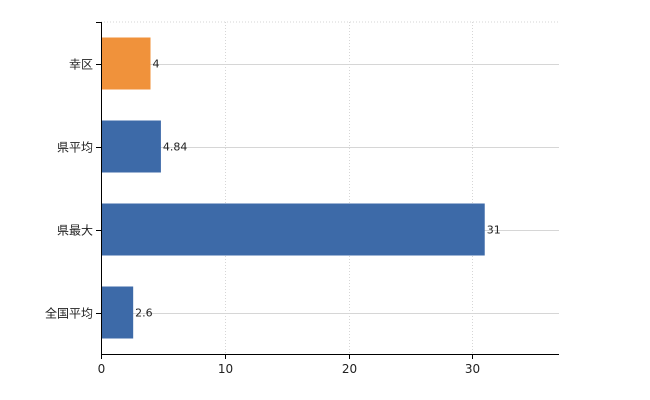 This screenshot has height=400, width=650. Describe the element at coordinates (102, 369) in the screenshot. I see `x-tick-label-0: 0` at that location.